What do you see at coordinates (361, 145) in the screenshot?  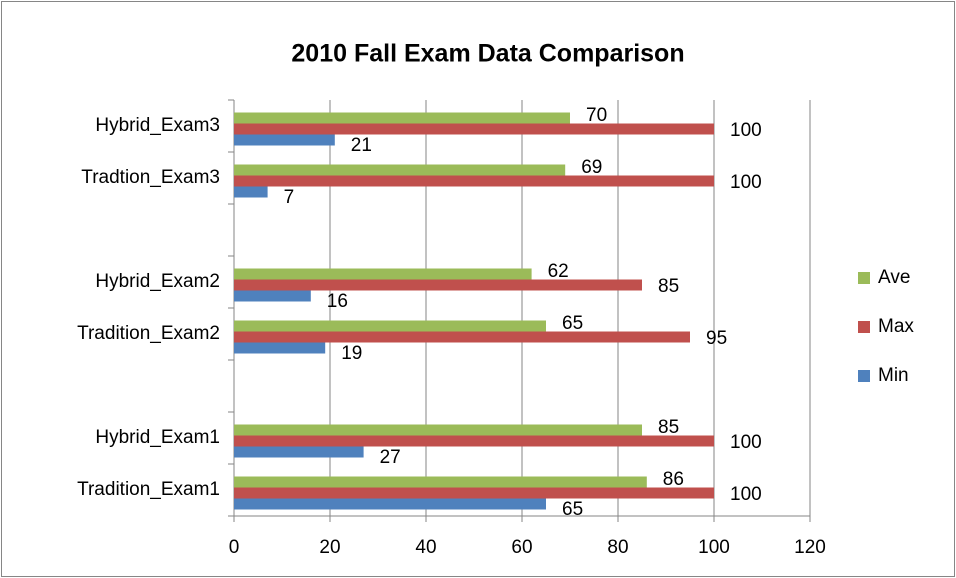 I see `data-label: 21` at bounding box center [361, 145].